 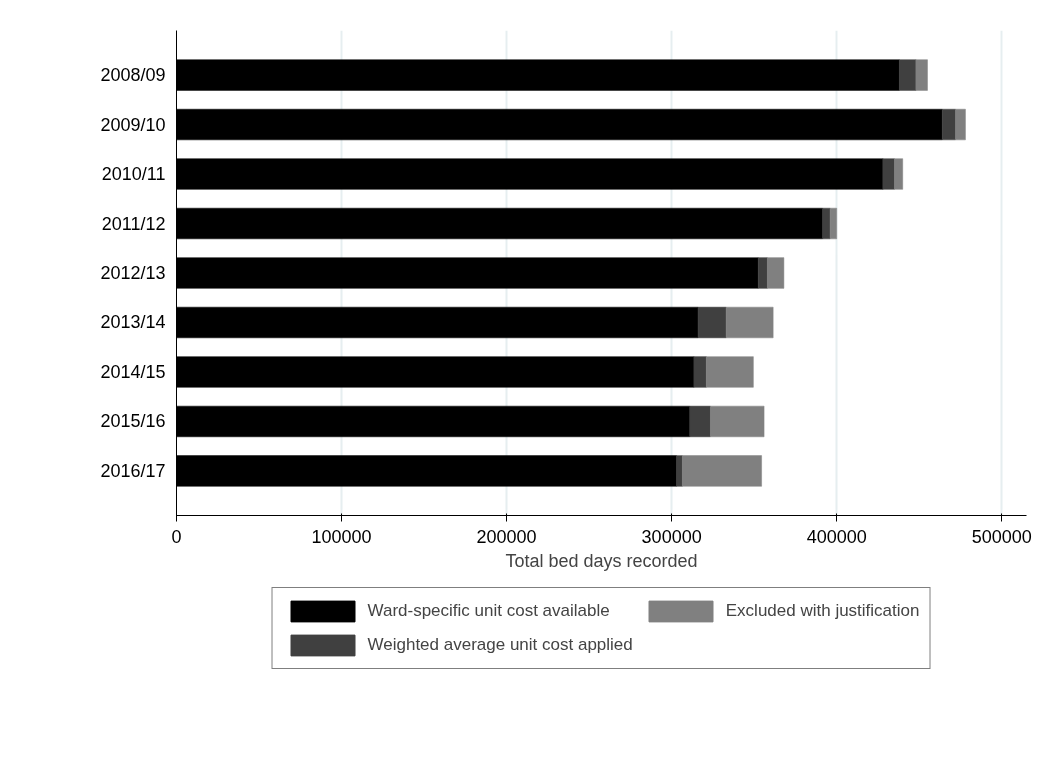 What do you see at coordinates (671, 536) in the screenshot?
I see `x-tick-label: 300000` at bounding box center [671, 536].